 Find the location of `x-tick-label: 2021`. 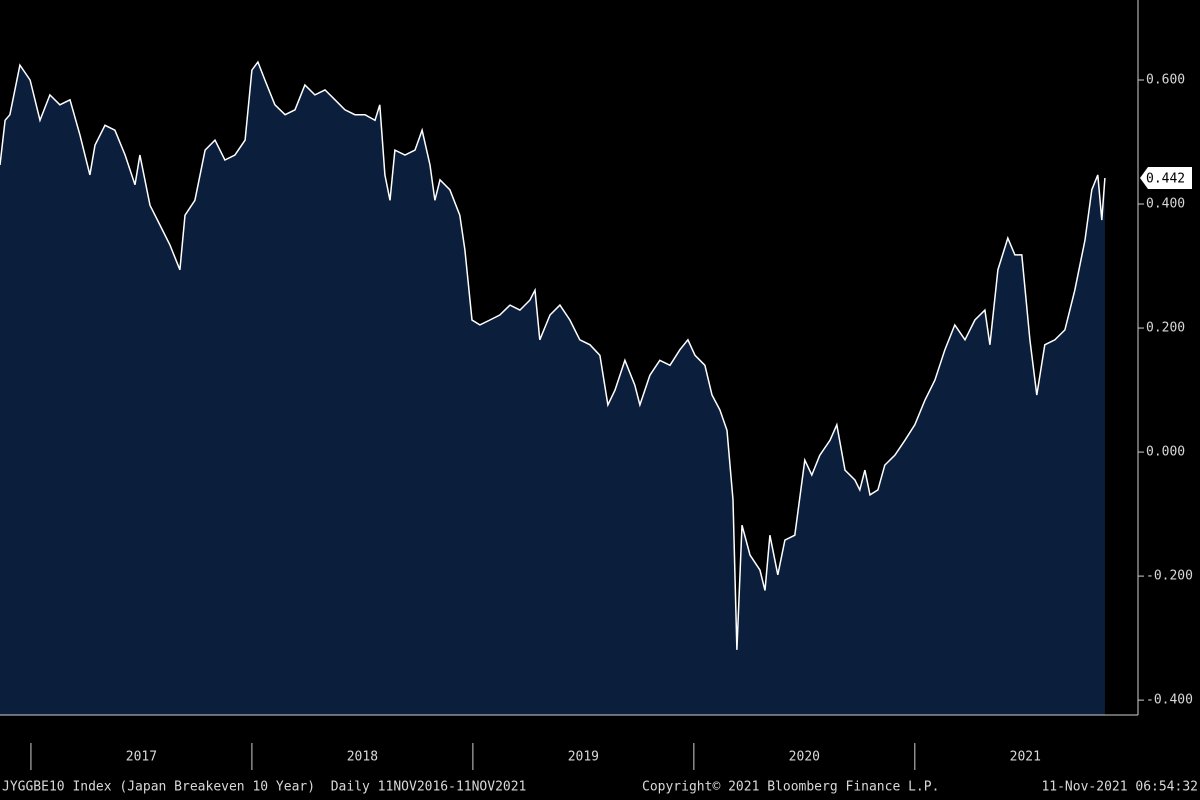

x-tick-label: 2021 is located at coordinates (1025, 757).